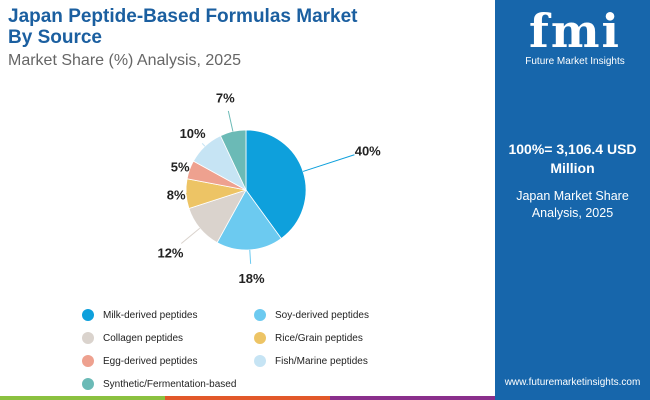  What do you see at coordinates (176, 194) in the screenshot?
I see `data-label-3: 8%` at bounding box center [176, 194].